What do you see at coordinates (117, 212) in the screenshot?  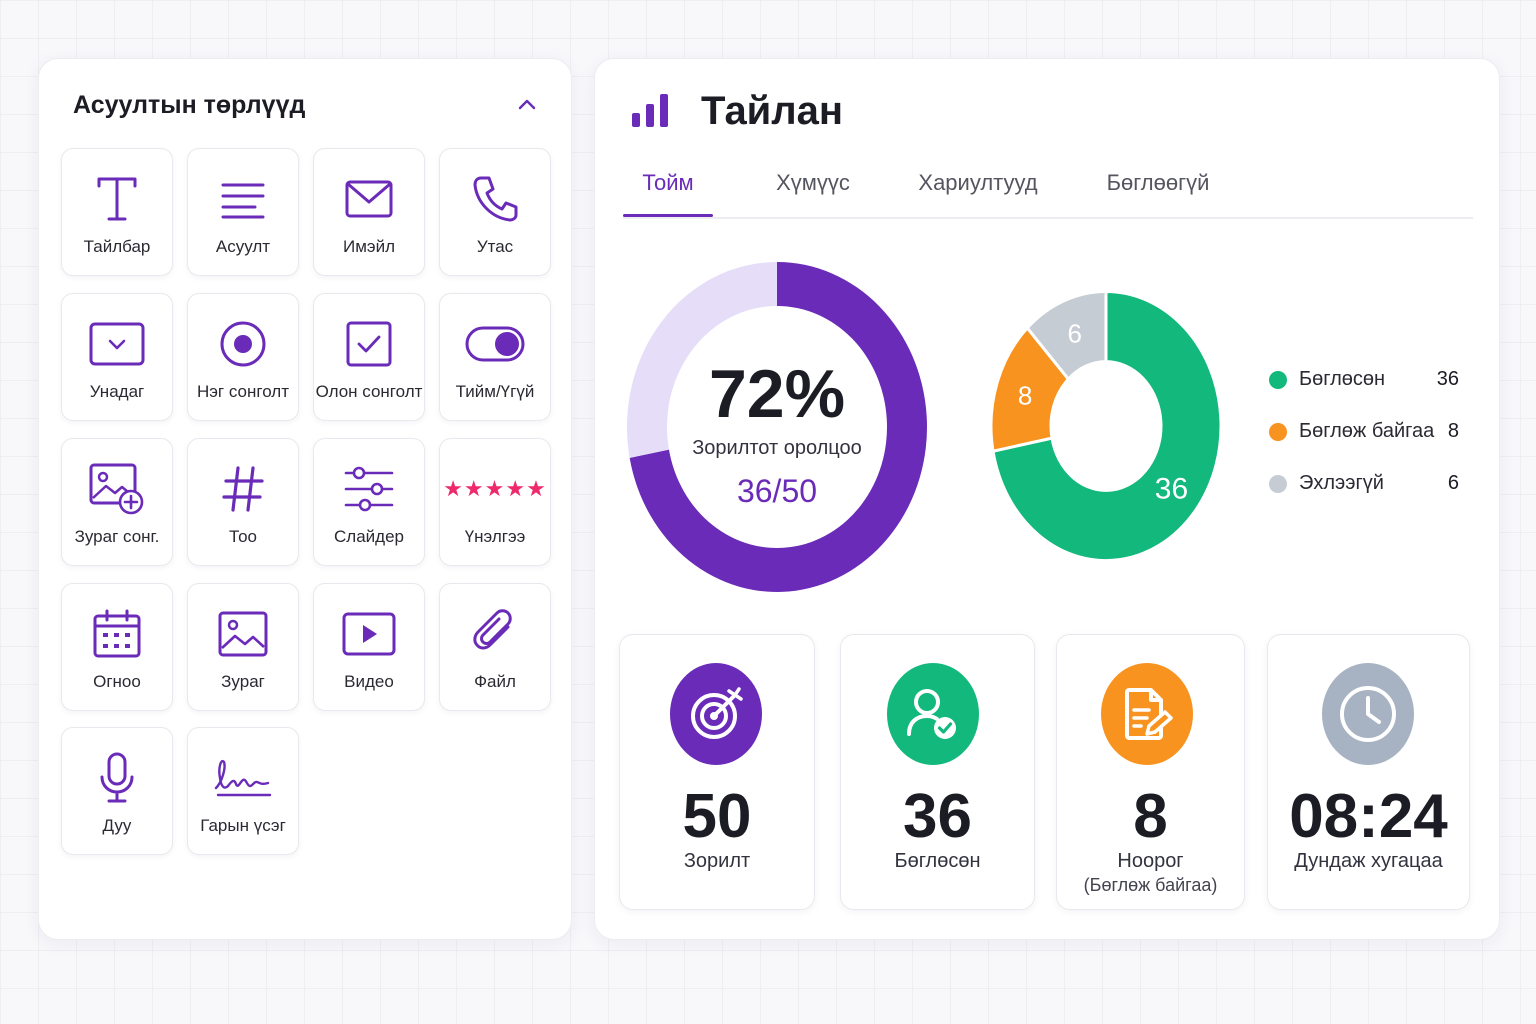 I see `question-type-description: Тайлбар` at bounding box center [117, 212].